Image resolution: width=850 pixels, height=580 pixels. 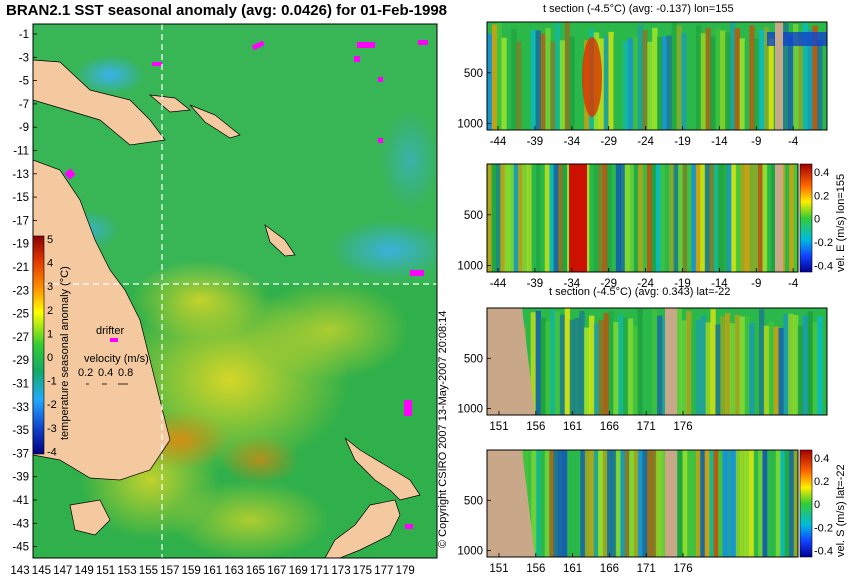 What do you see at coordinates (823, 266) in the screenshot?
I see `section-colorbar-tick: -0.4` at bounding box center [823, 266].